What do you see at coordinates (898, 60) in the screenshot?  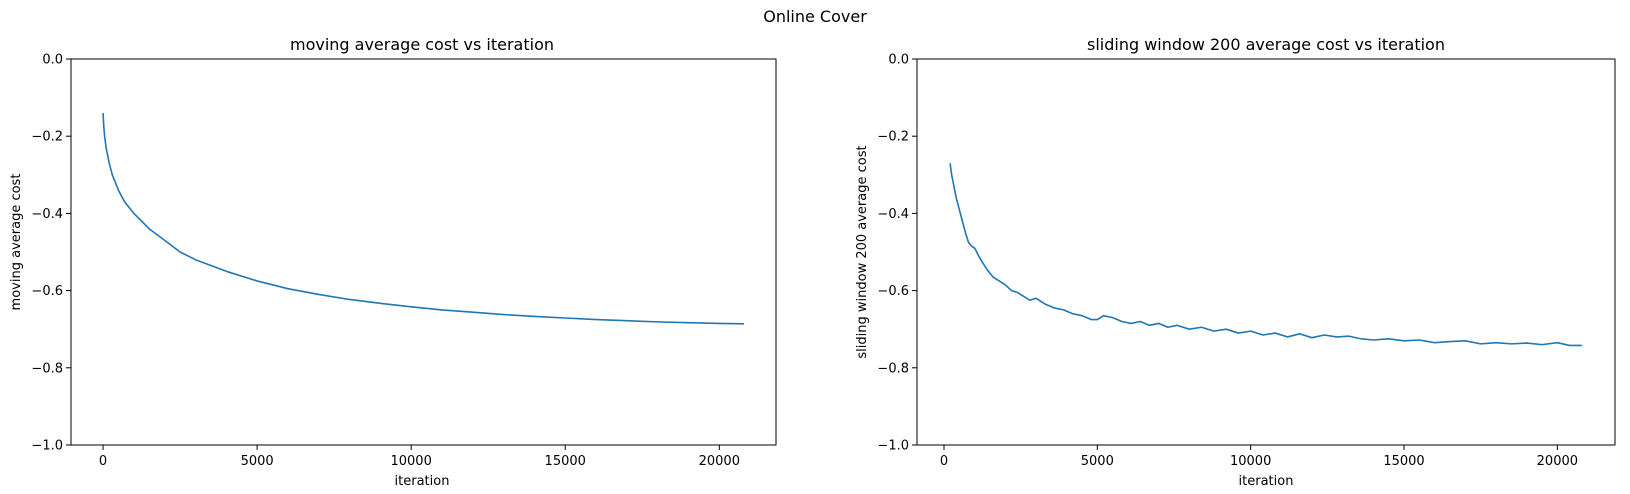 I see `right-y-tick-label: 0.0` at bounding box center [898, 60].